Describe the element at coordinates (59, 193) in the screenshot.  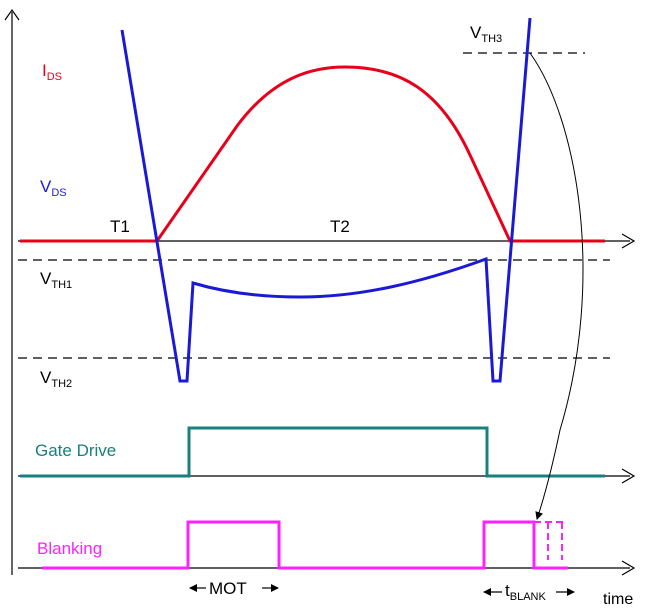
I see `vds-label-sub: DS` at that location.